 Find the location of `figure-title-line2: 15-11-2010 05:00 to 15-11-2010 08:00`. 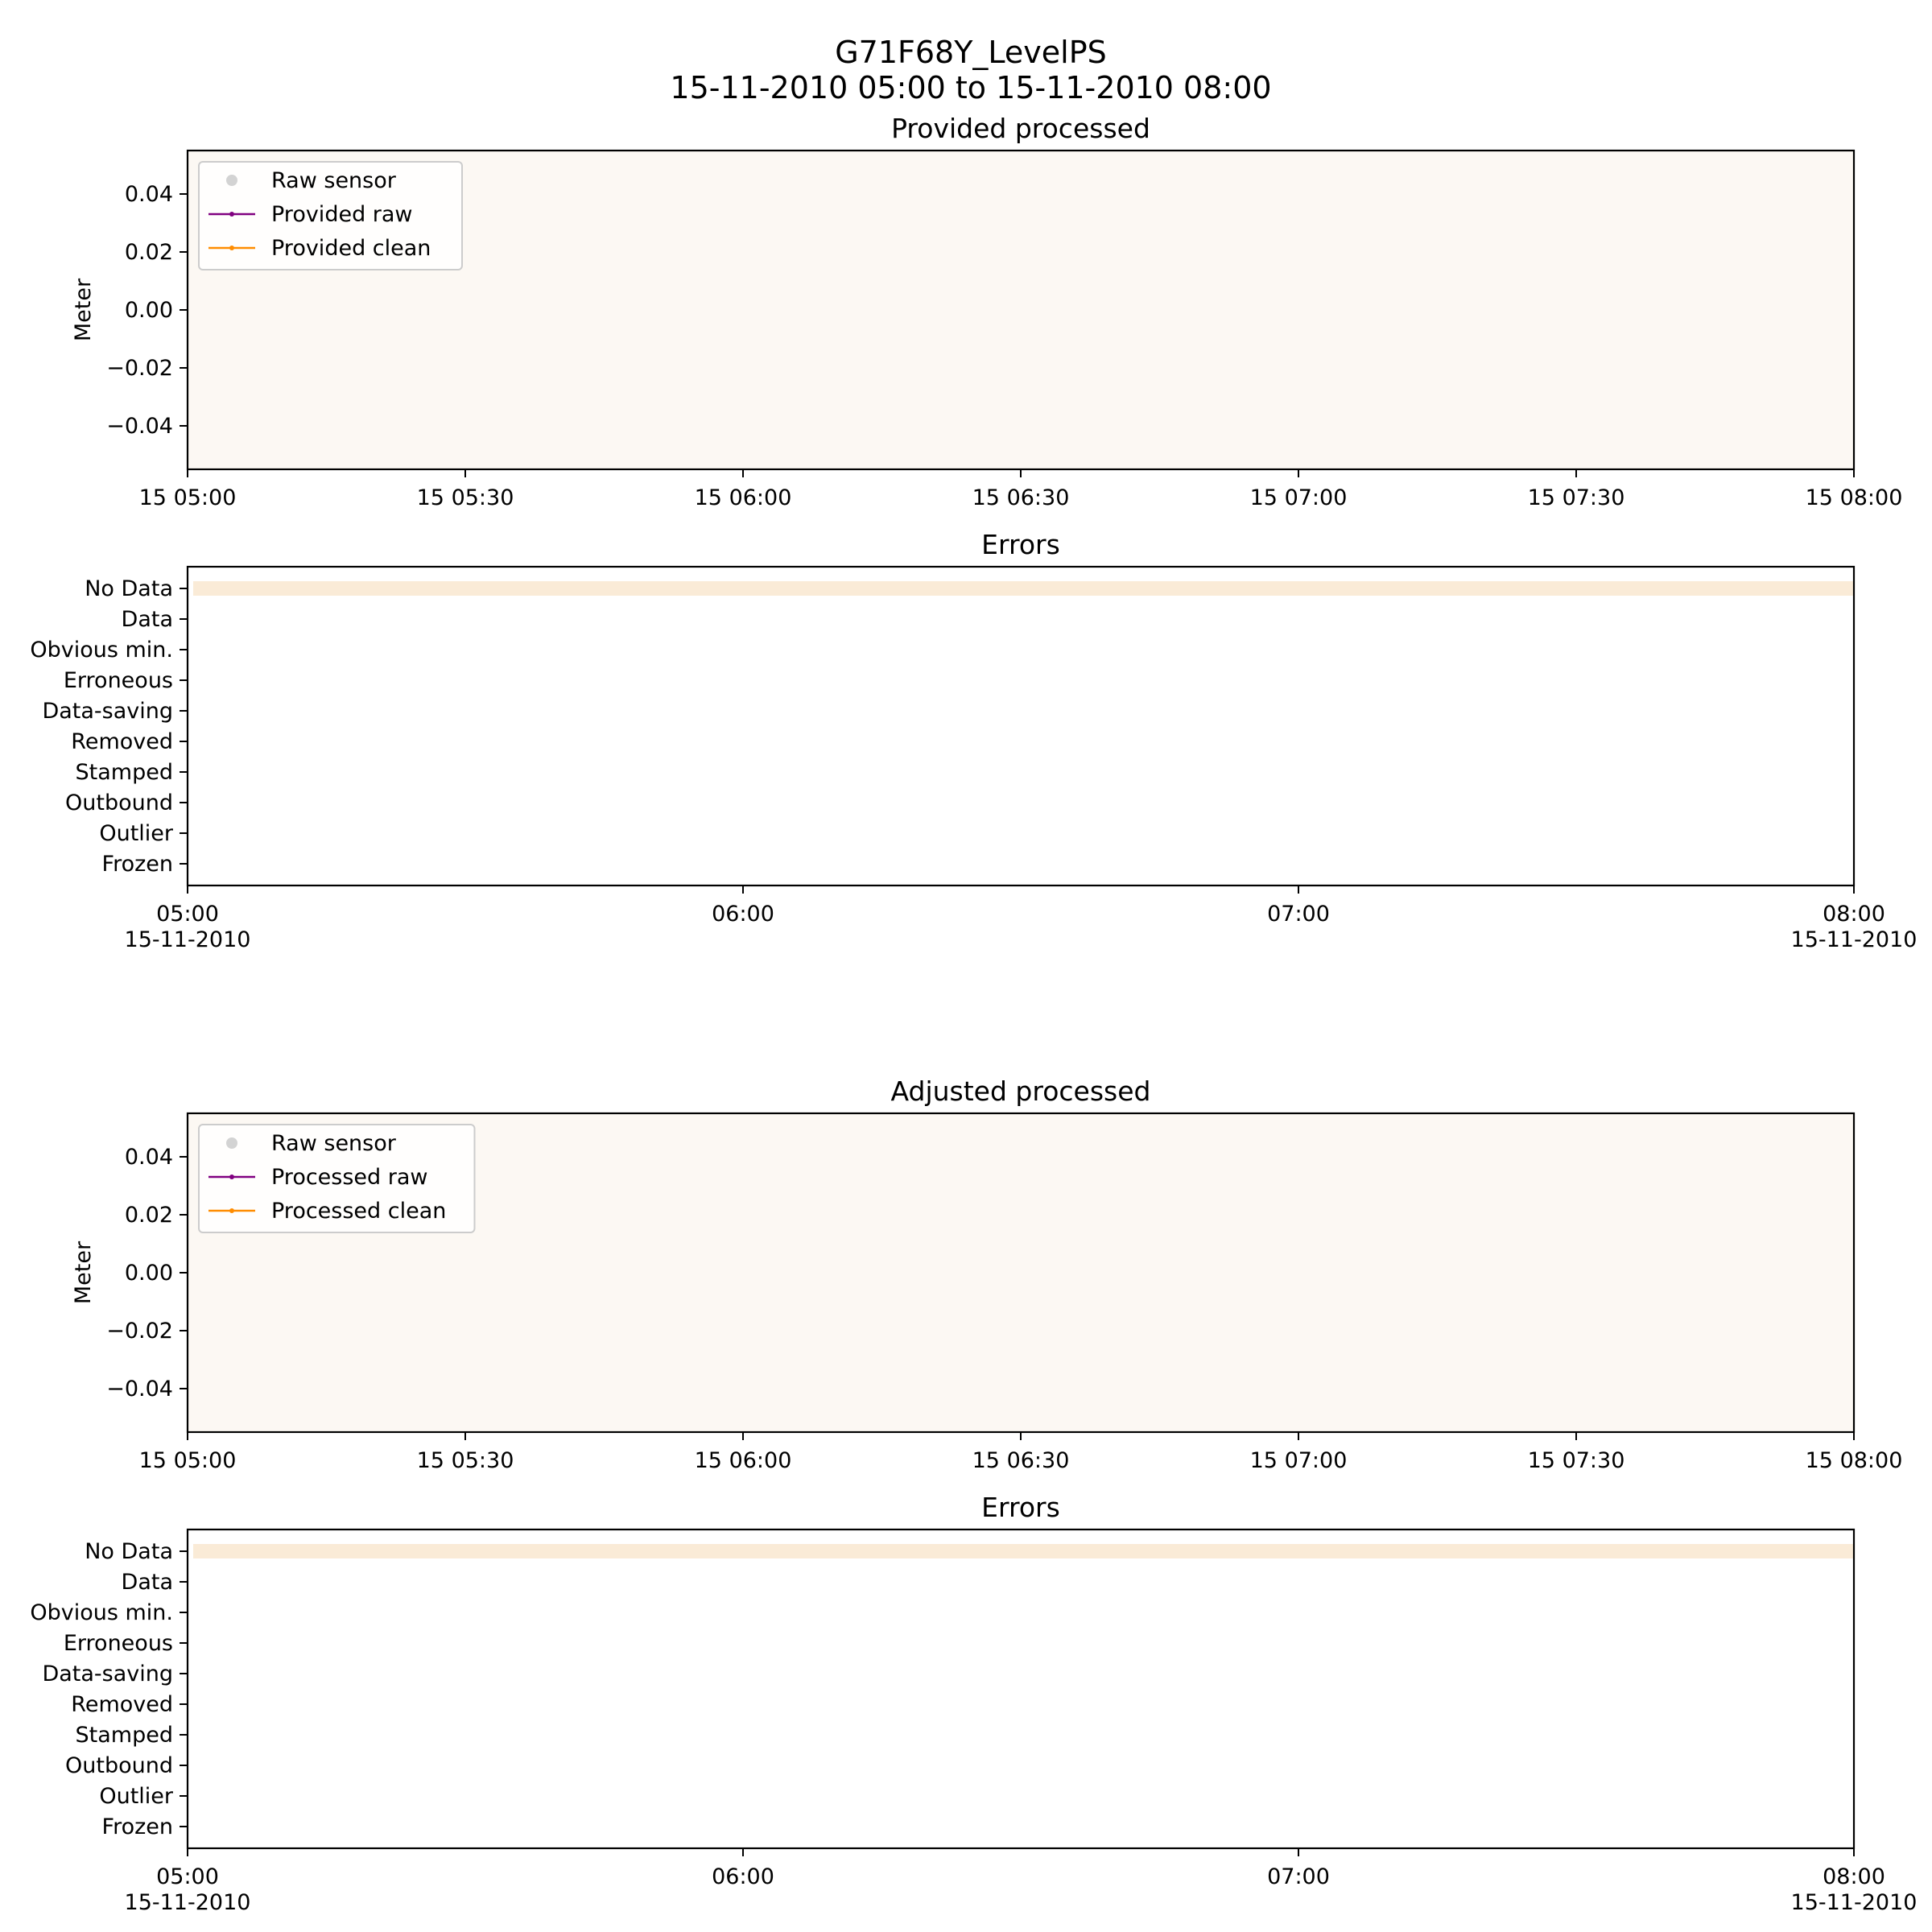

figure-title-line2: 15-11-2010 05:00 to 15-11-2010 08:00 is located at coordinates (970, 87).